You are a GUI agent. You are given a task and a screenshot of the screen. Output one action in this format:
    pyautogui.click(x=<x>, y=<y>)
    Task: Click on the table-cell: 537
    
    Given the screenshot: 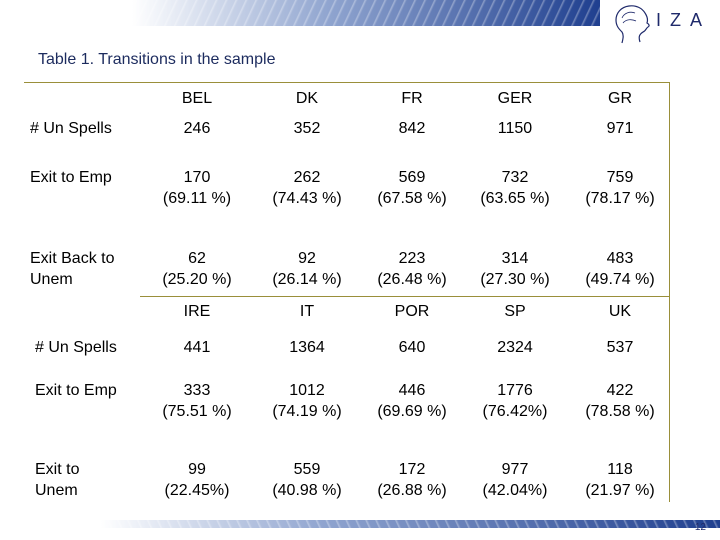 What is the action you would take?
    pyautogui.click(x=620, y=347)
    